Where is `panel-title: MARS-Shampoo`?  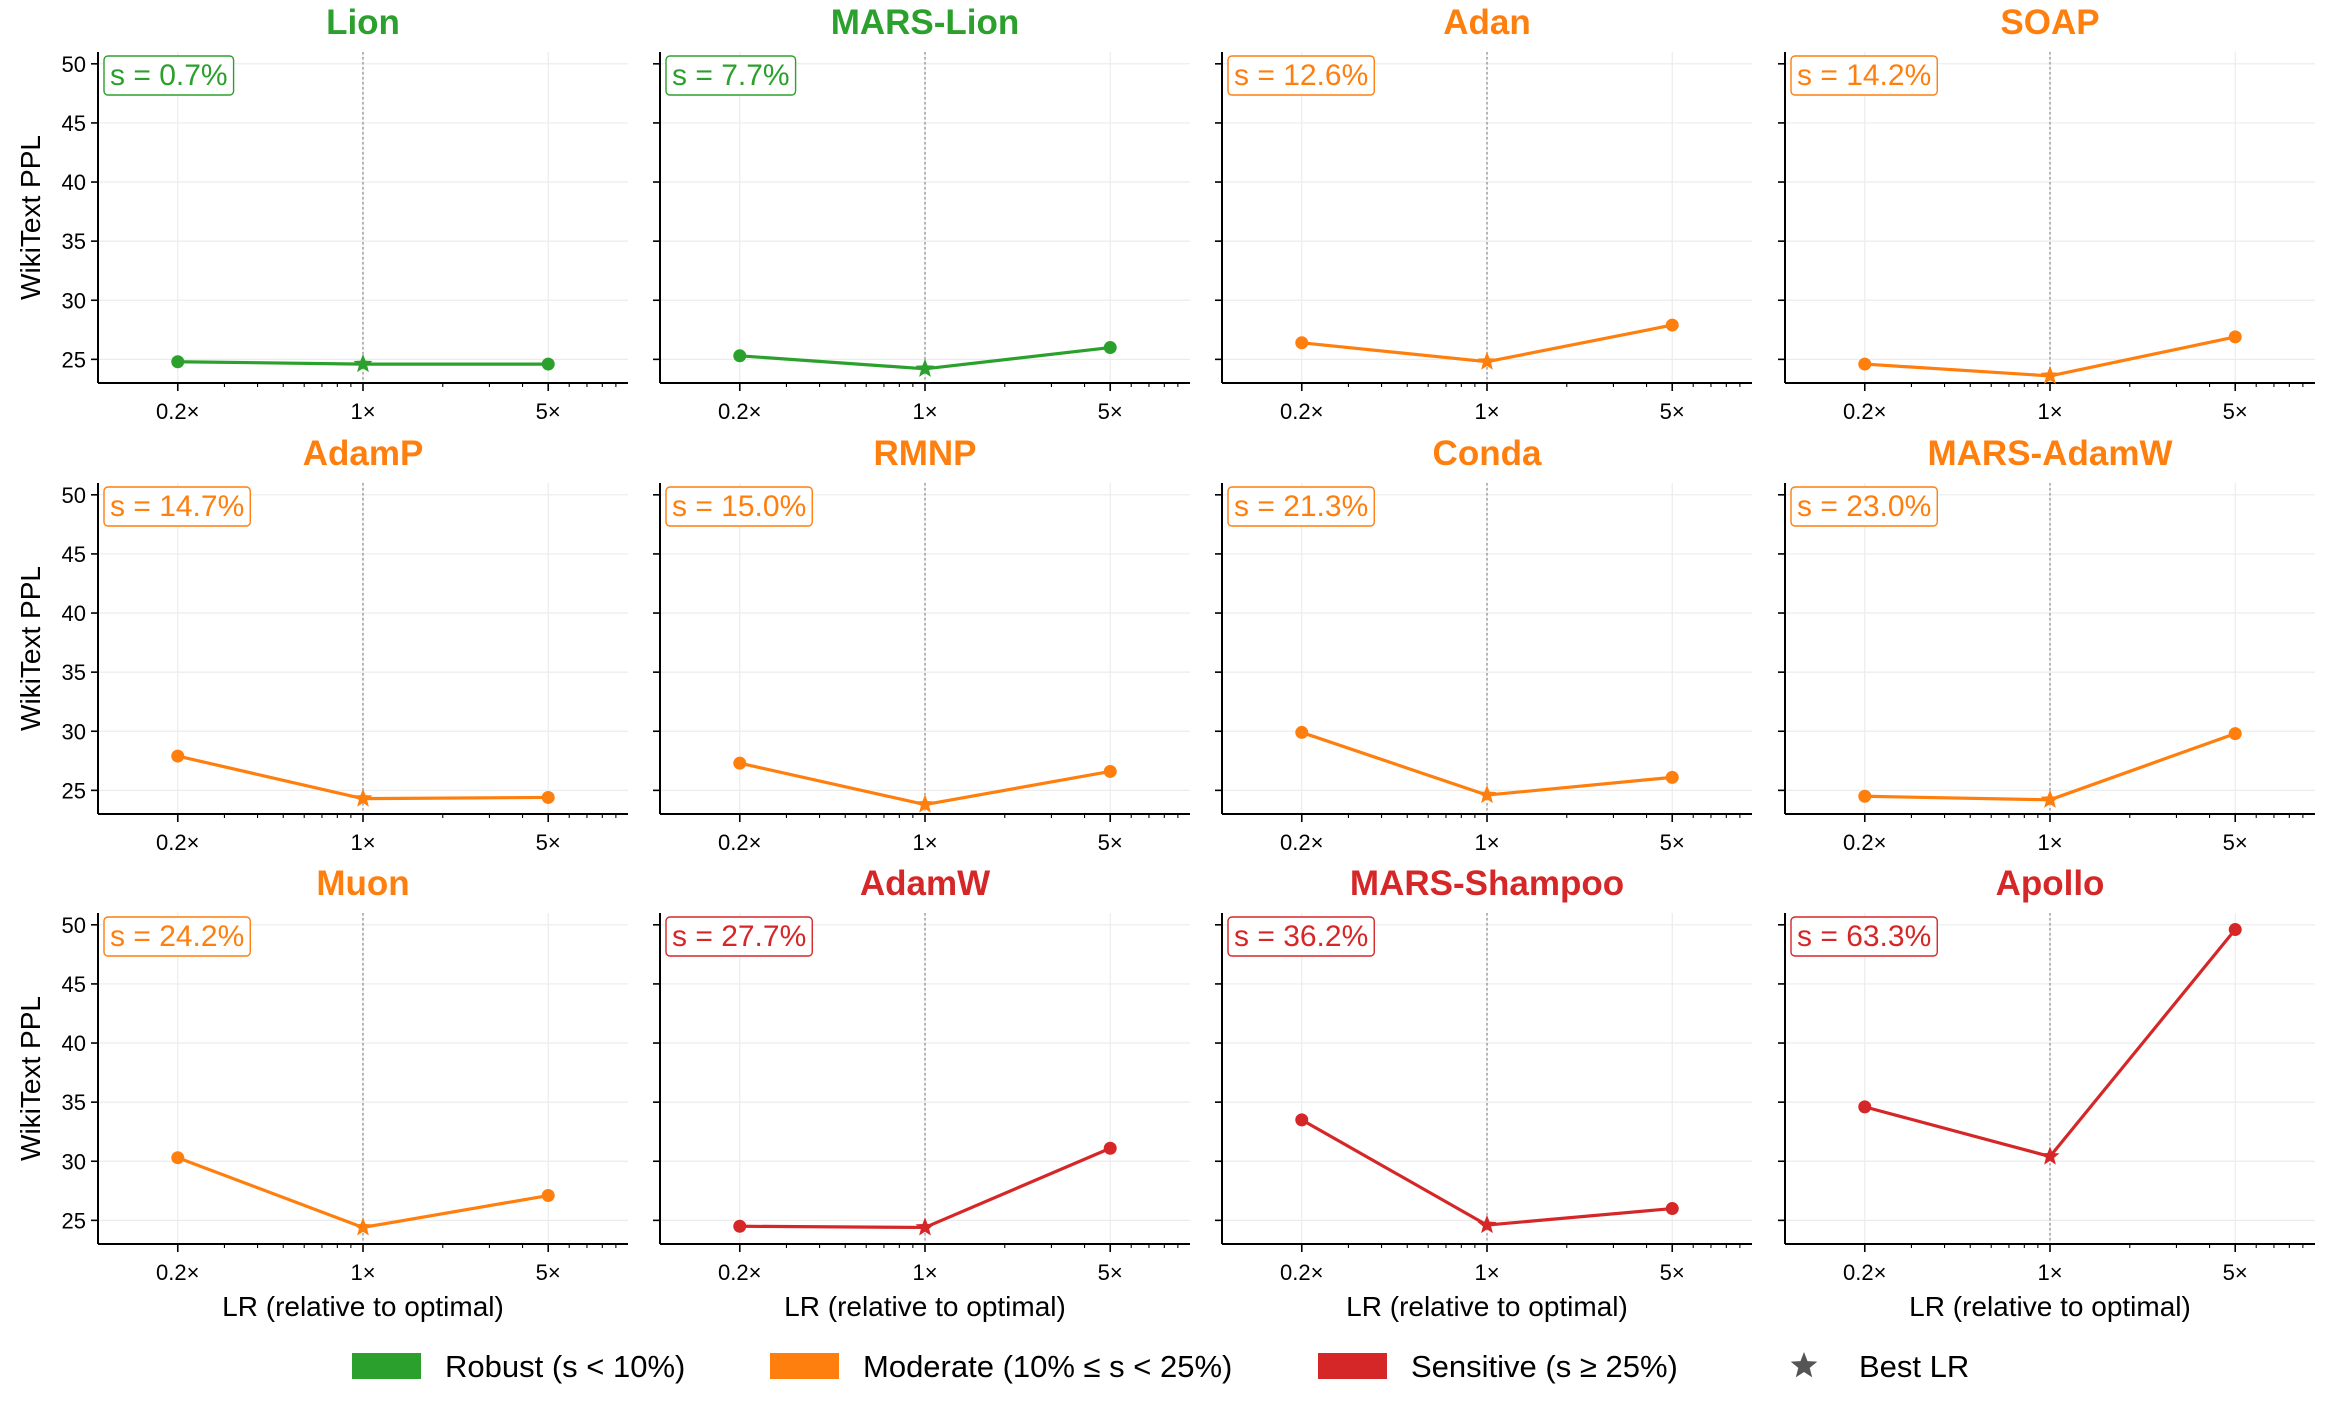
panel-title: MARS-Shampoo is located at coordinates (1487, 883).